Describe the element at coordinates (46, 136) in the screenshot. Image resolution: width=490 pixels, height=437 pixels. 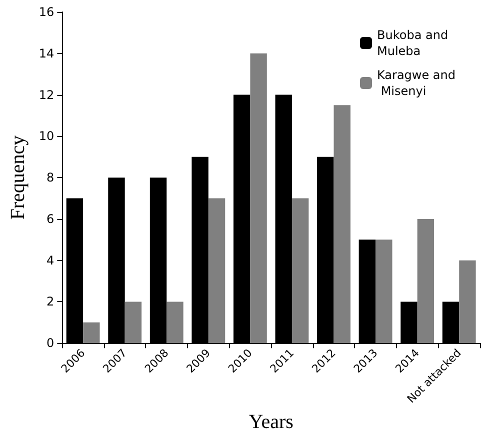
I see `y-tick-label: 10` at that location.